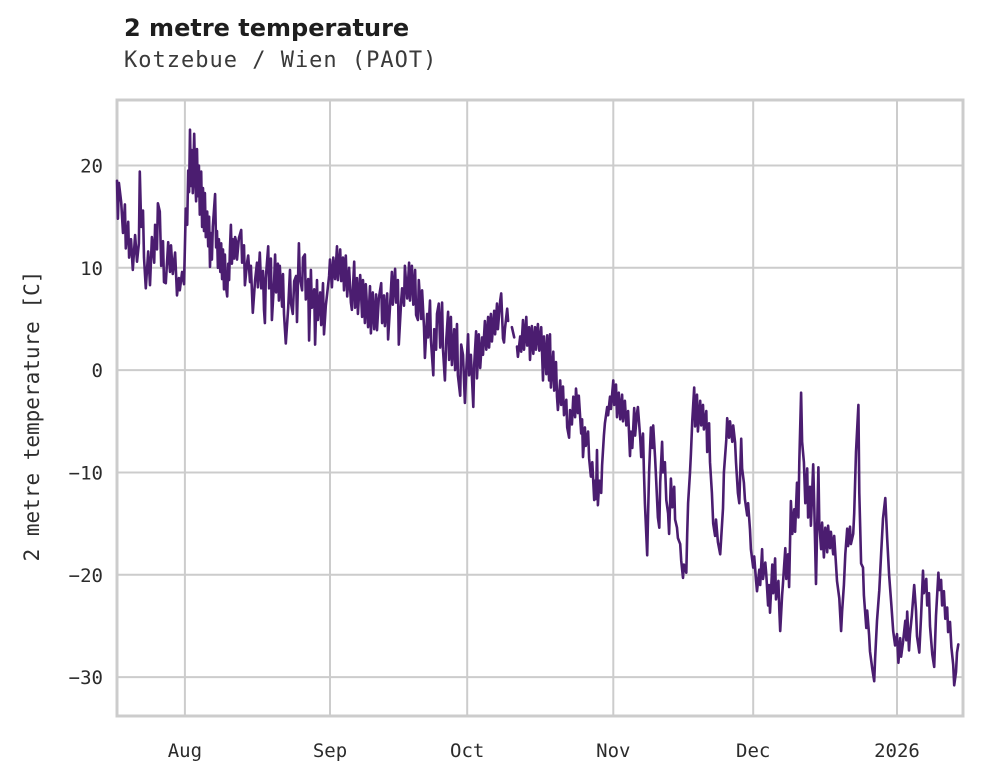 The image size is (981, 782). What do you see at coordinates (467, 751) in the screenshot?
I see `x-tick-label: Oct` at bounding box center [467, 751].